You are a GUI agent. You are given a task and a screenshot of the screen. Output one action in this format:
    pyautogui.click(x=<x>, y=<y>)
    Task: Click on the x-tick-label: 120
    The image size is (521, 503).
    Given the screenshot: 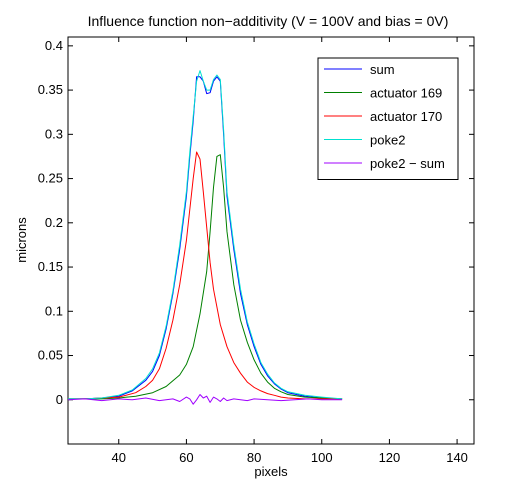 What is the action you would take?
    pyautogui.click(x=390, y=457)
    